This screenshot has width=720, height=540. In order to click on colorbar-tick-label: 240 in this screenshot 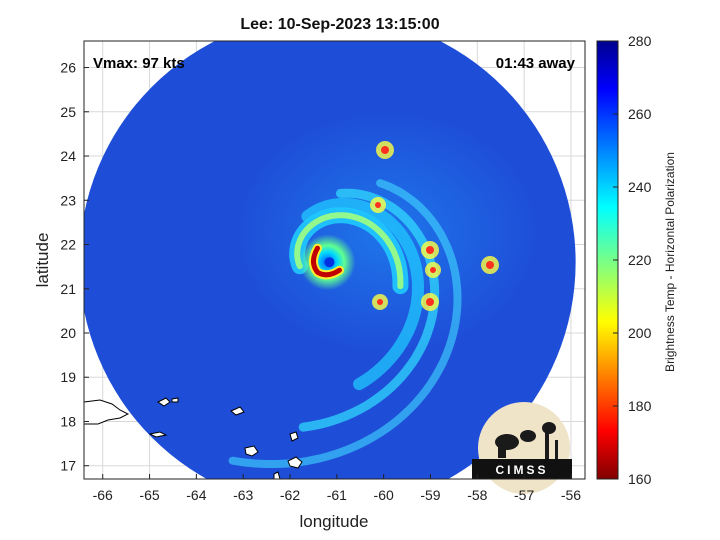, I will do `click(640, 187)`.